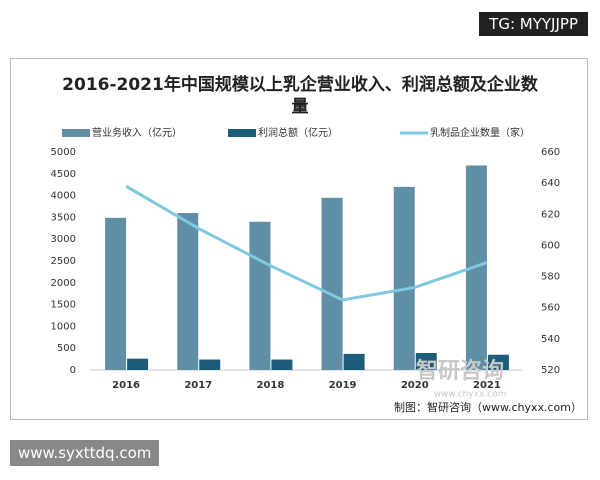  I want to click on watermark-url: www.chyxx.com, so click(470, 395).